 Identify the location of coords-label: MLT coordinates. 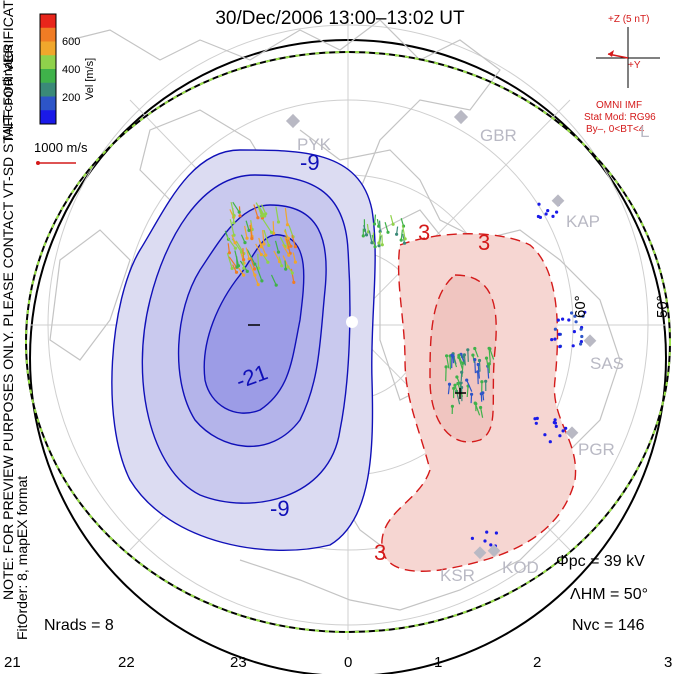
(7, 92).